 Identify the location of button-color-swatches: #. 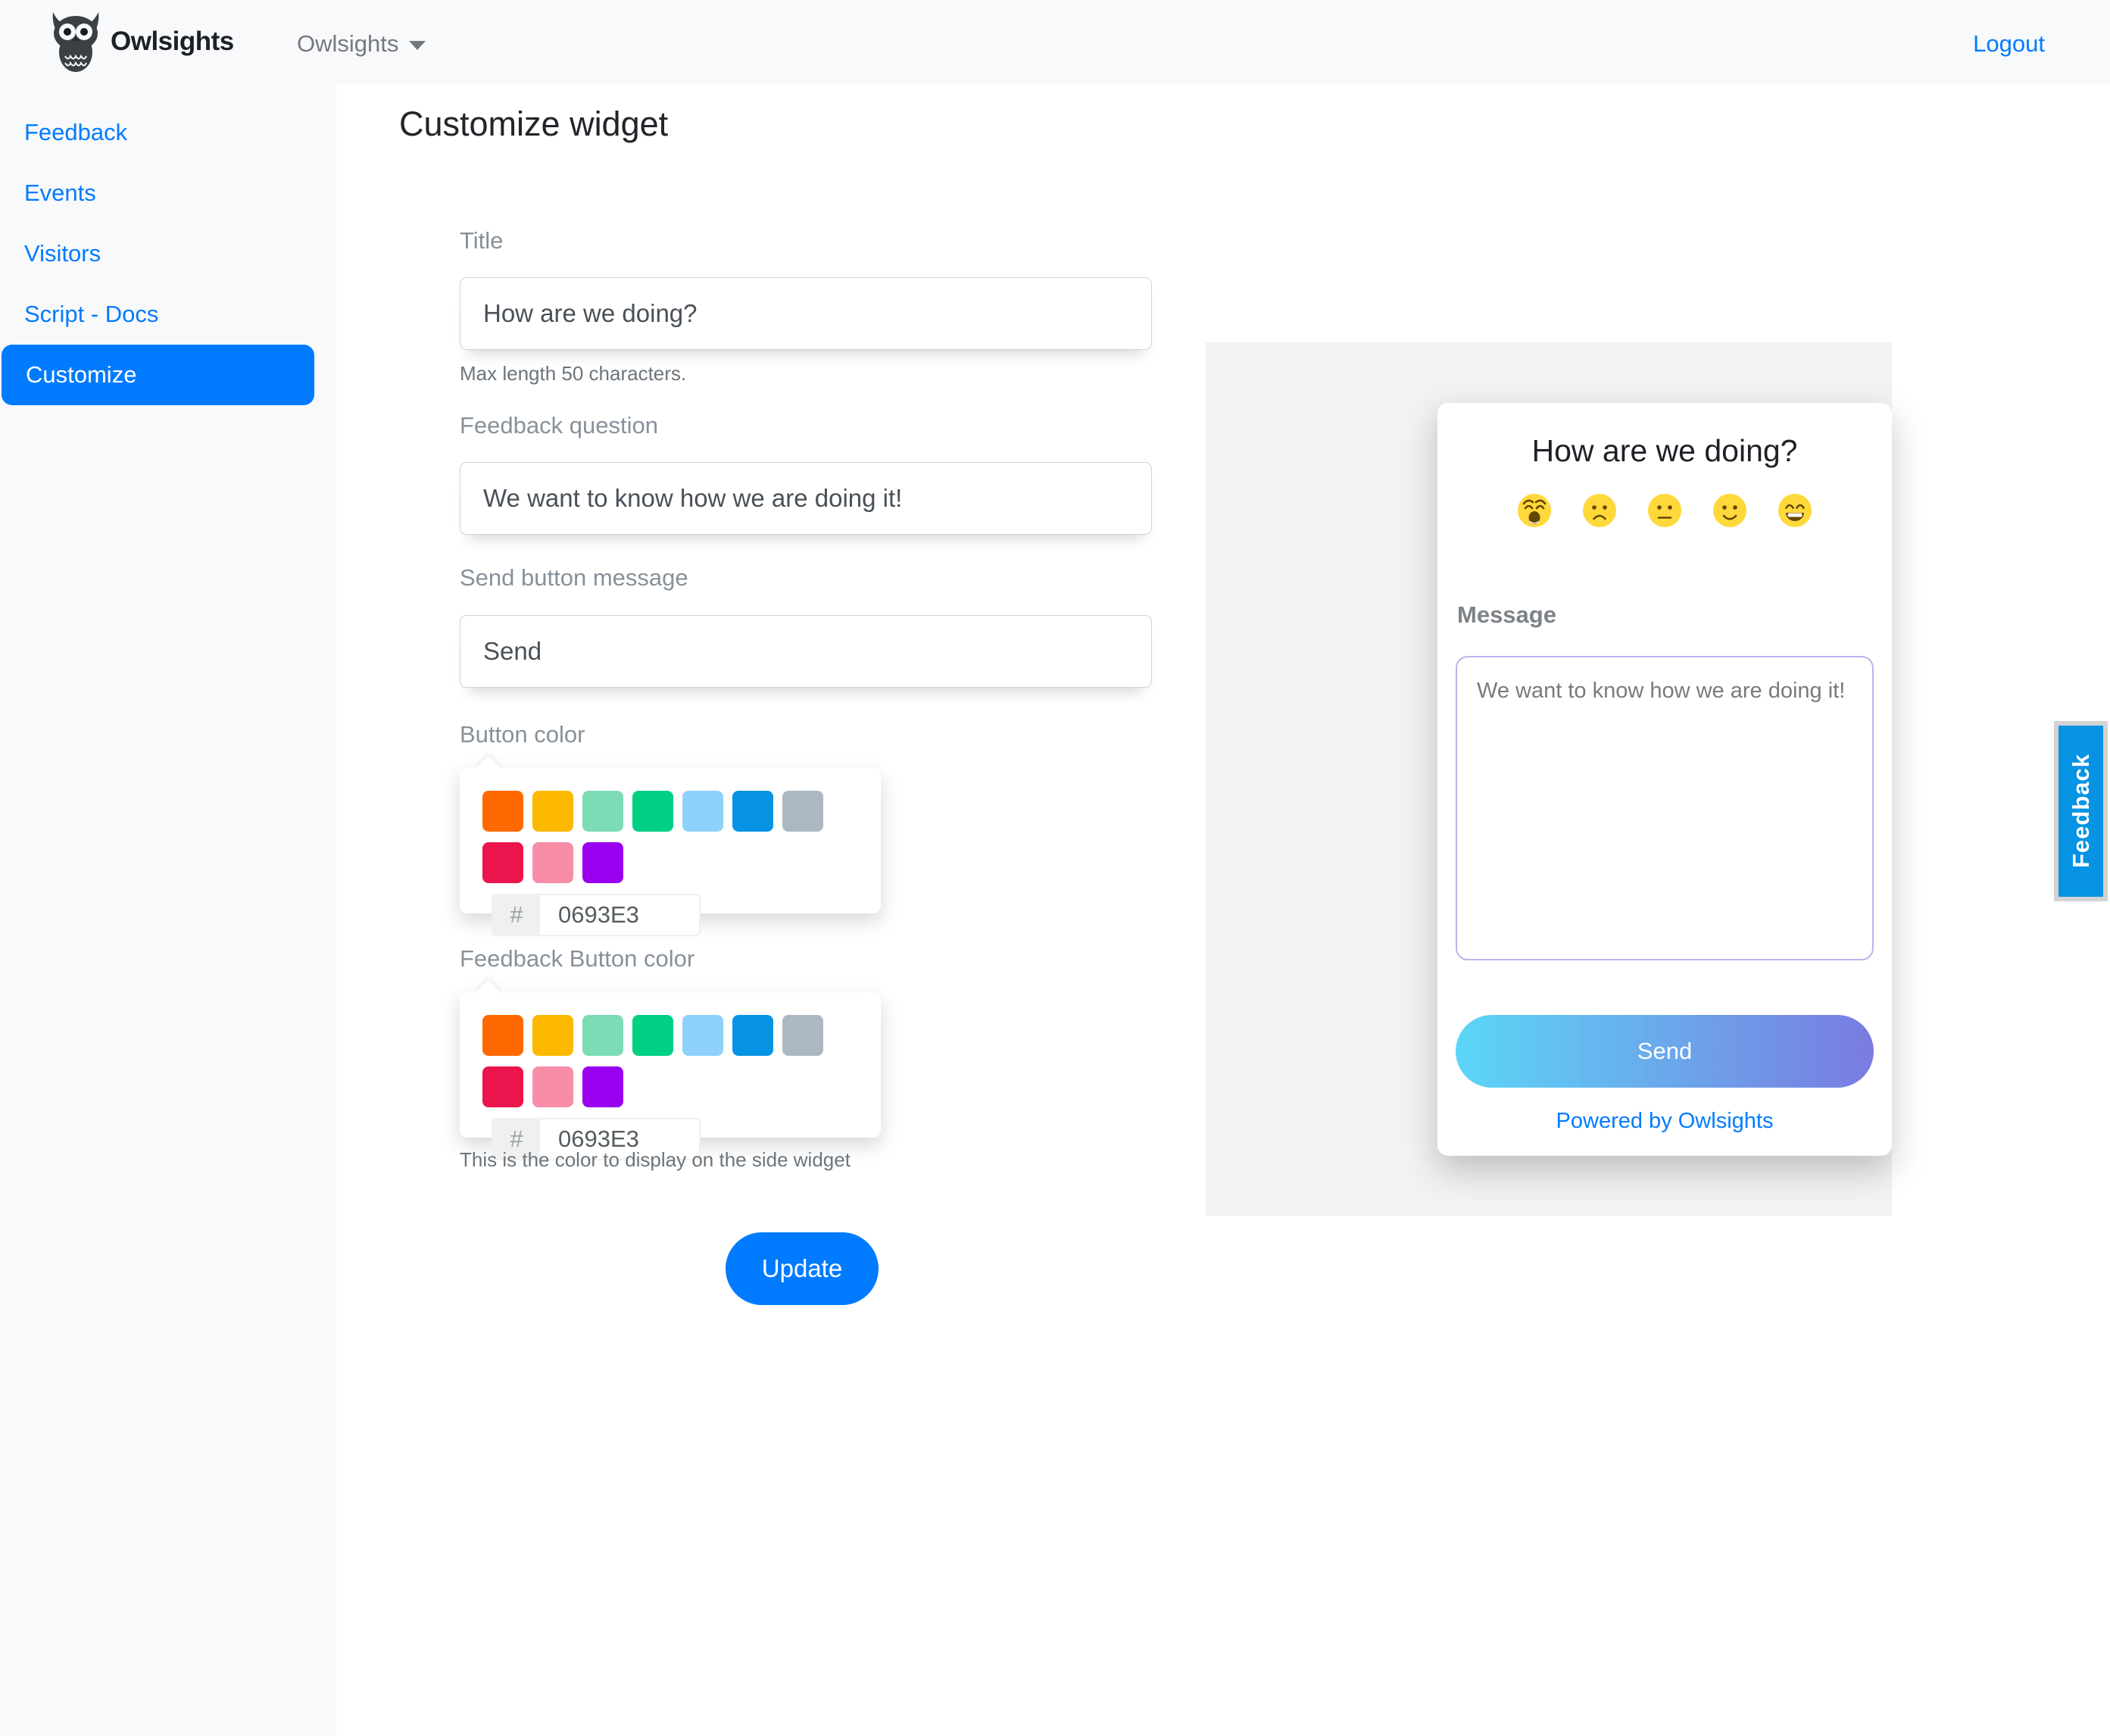
(664, 863).